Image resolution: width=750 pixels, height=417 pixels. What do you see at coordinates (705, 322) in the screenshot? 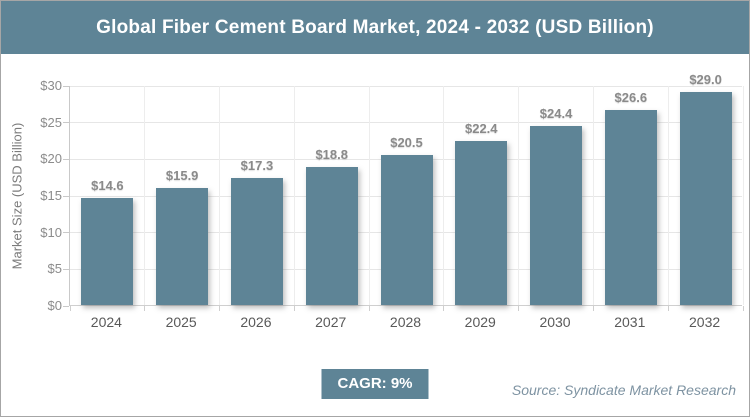
I see `x-tick-label: 2032` at bounding box center [705, 322].